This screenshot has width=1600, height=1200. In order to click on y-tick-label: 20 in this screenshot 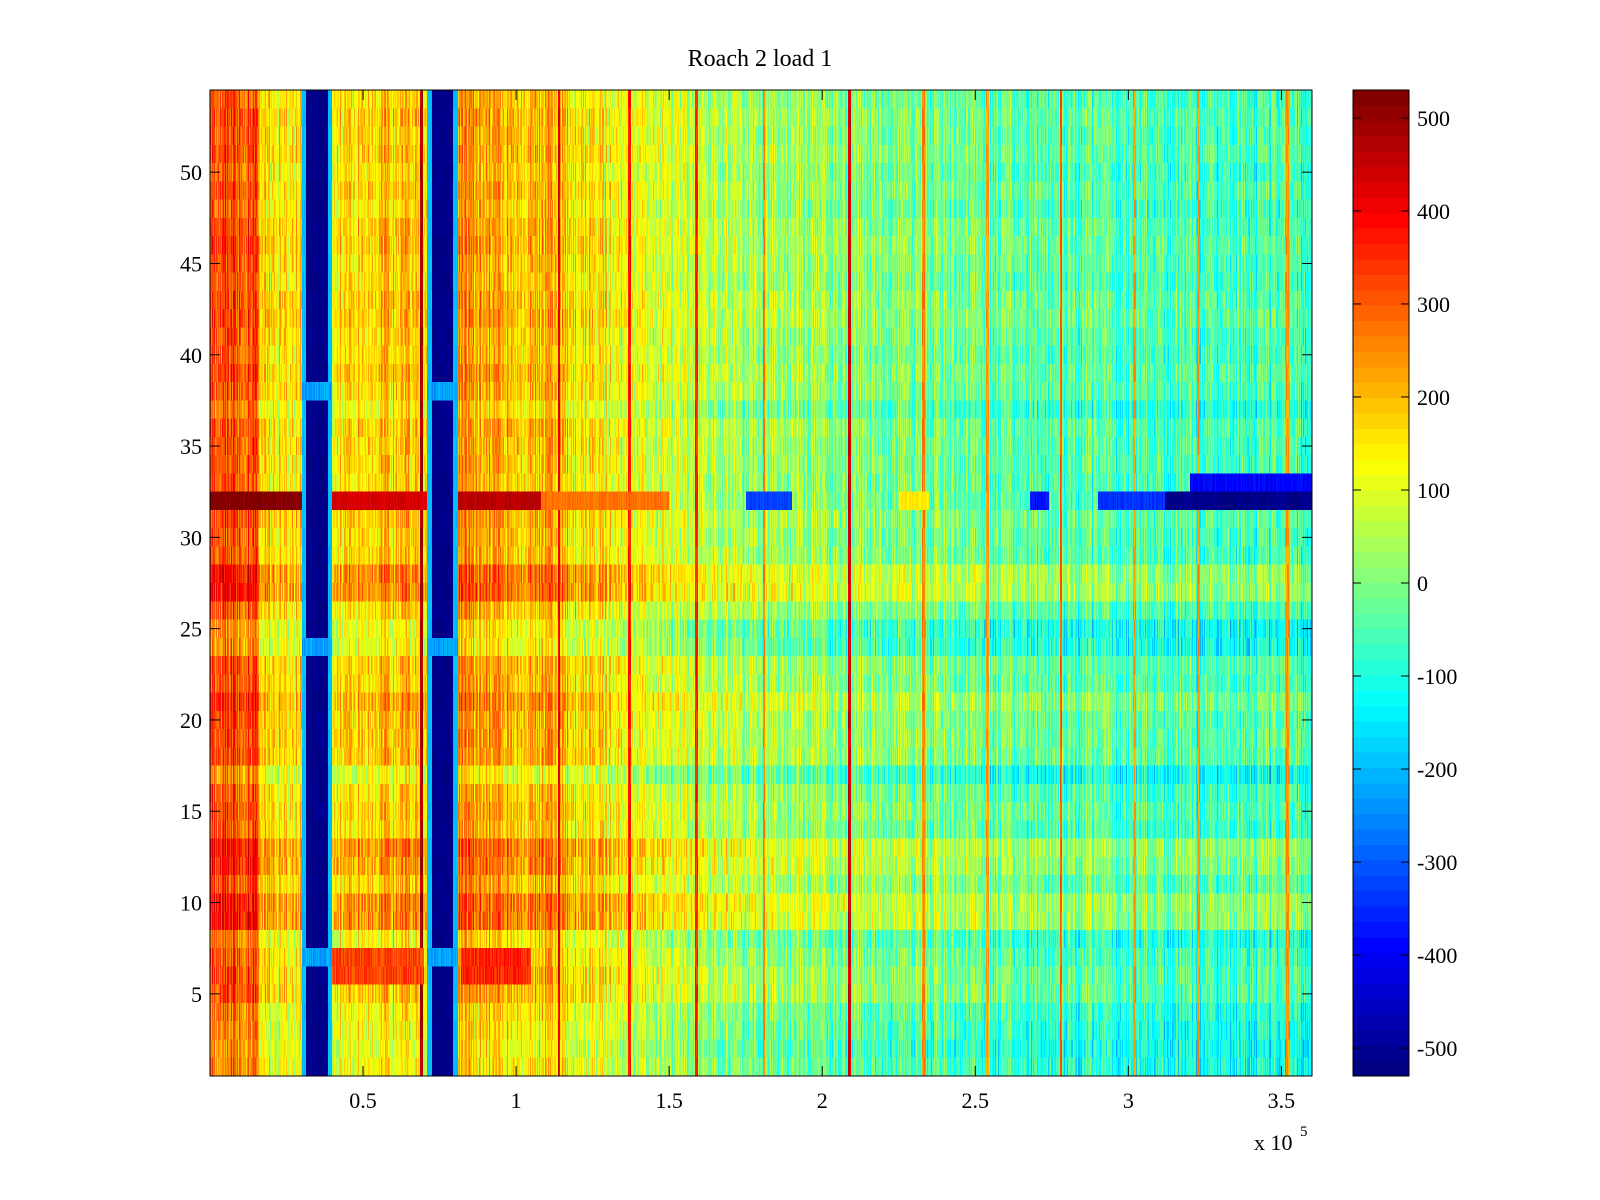, I will do `click(191, 720)`.